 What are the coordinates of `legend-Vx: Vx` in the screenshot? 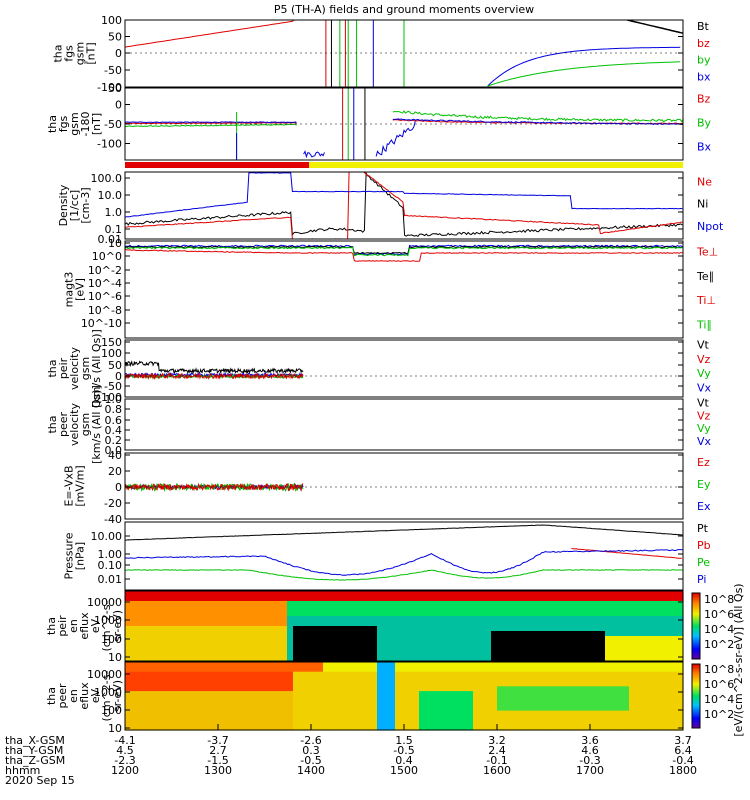 It's located at (704, 387).